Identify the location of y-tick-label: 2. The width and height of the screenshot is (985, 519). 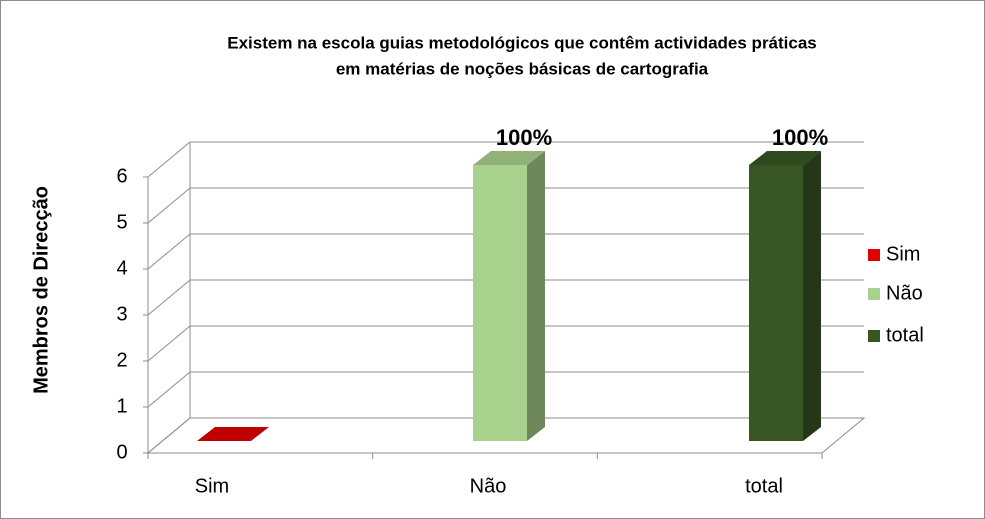
(121, 360).